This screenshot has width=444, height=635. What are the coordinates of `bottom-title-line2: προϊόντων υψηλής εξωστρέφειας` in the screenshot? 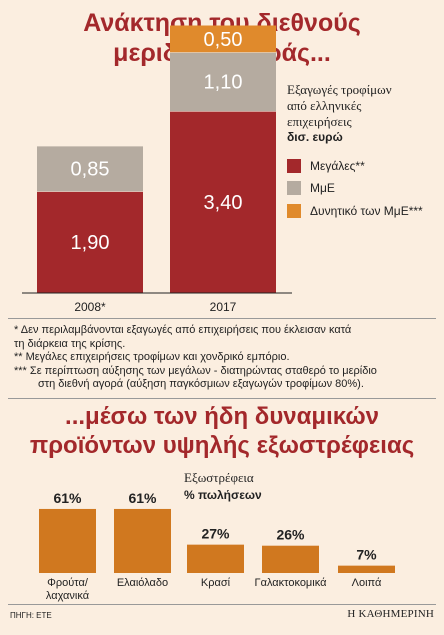 It's located at (222, 445).